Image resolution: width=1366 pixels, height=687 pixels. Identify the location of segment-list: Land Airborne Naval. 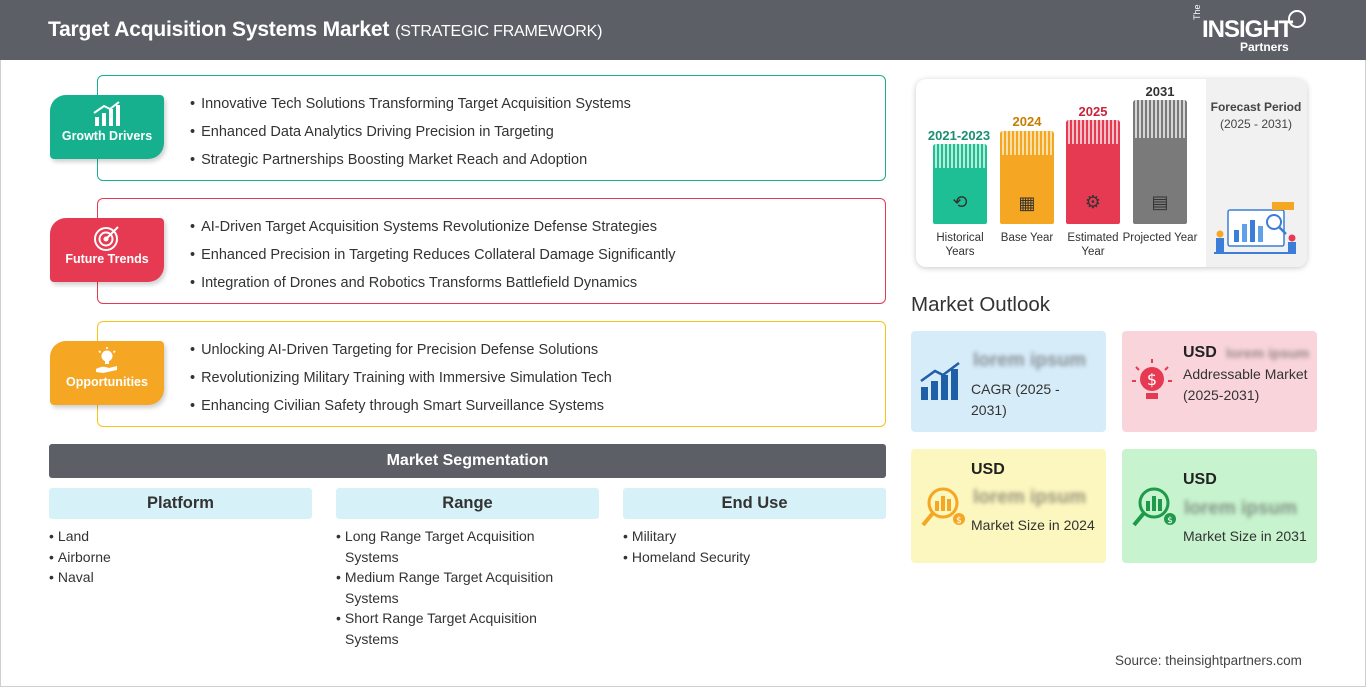
(180, 557).